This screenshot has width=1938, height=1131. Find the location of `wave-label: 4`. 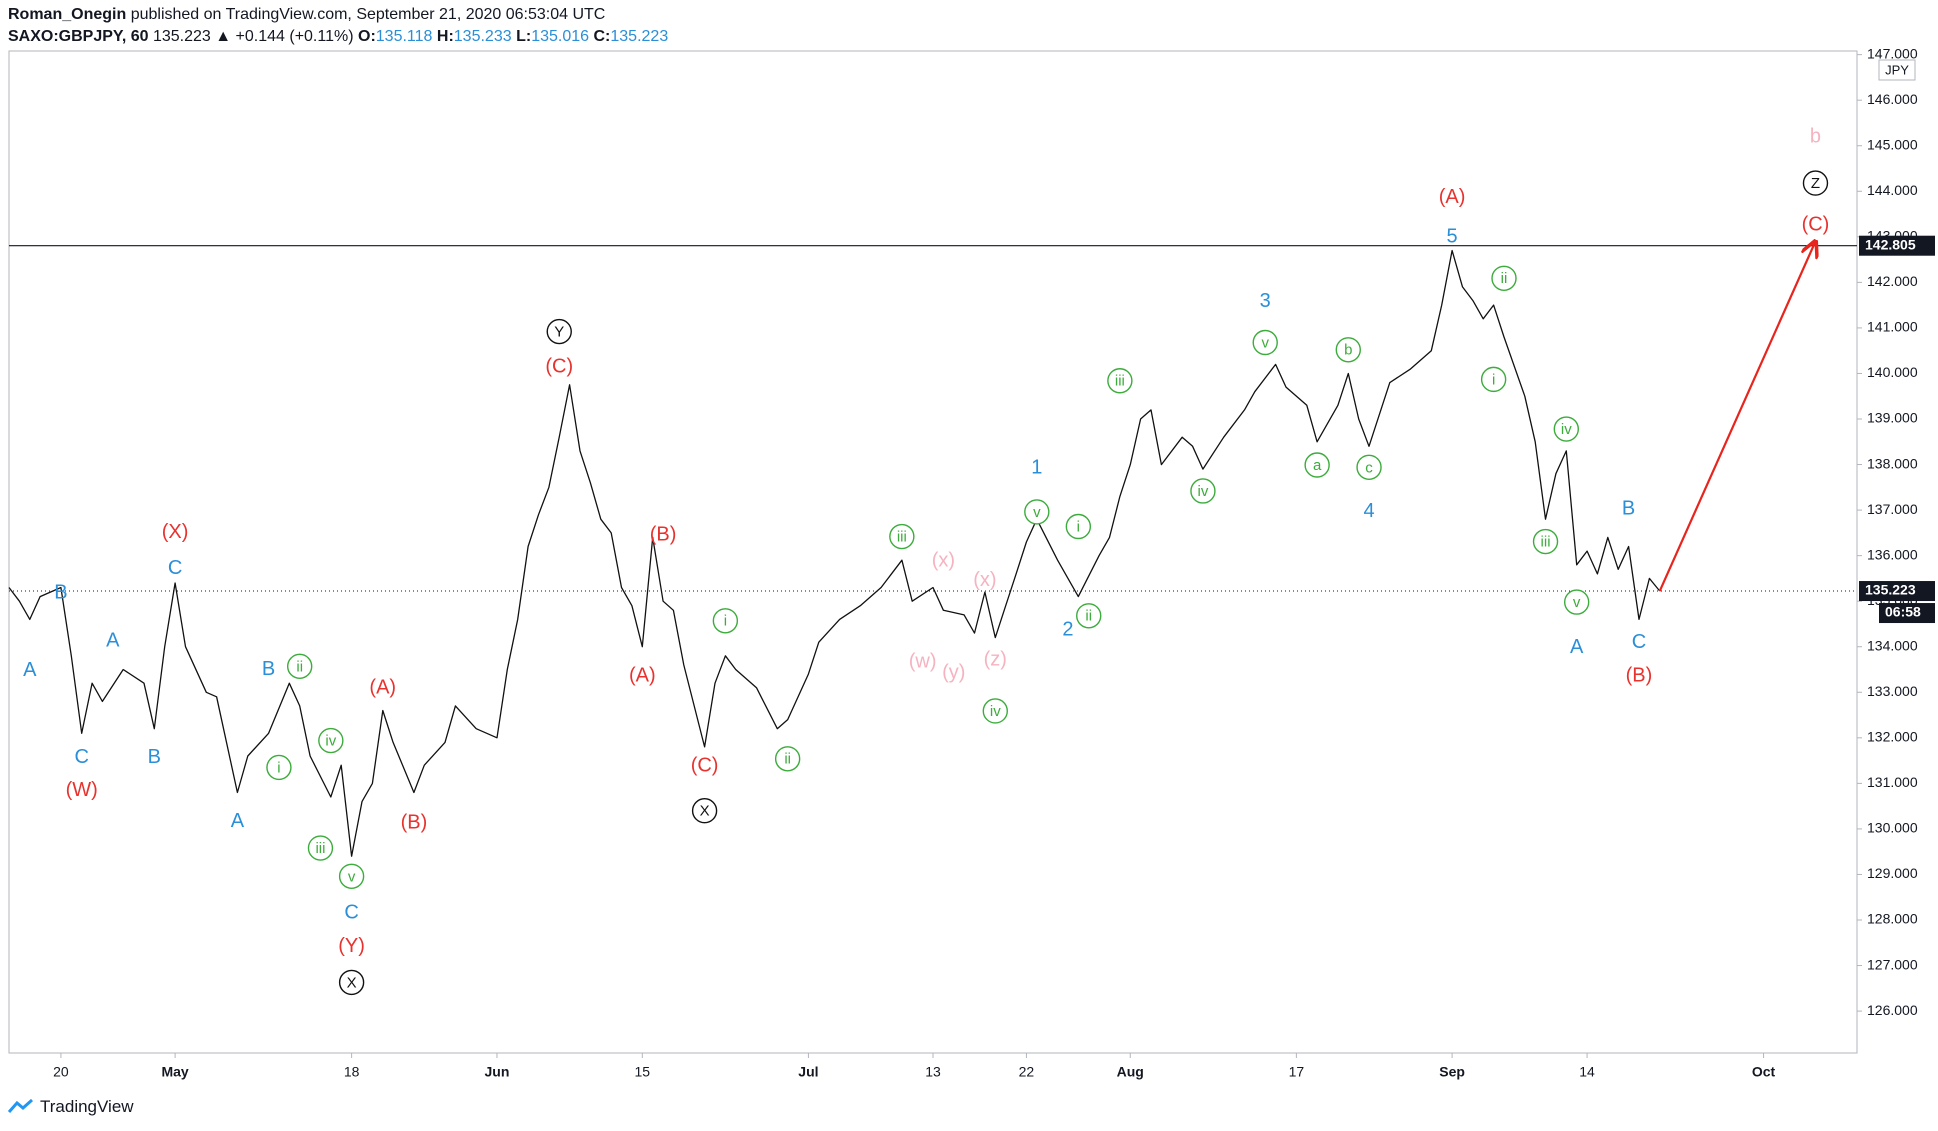

wave-label: 4 is located at coordinates (1368, 511).